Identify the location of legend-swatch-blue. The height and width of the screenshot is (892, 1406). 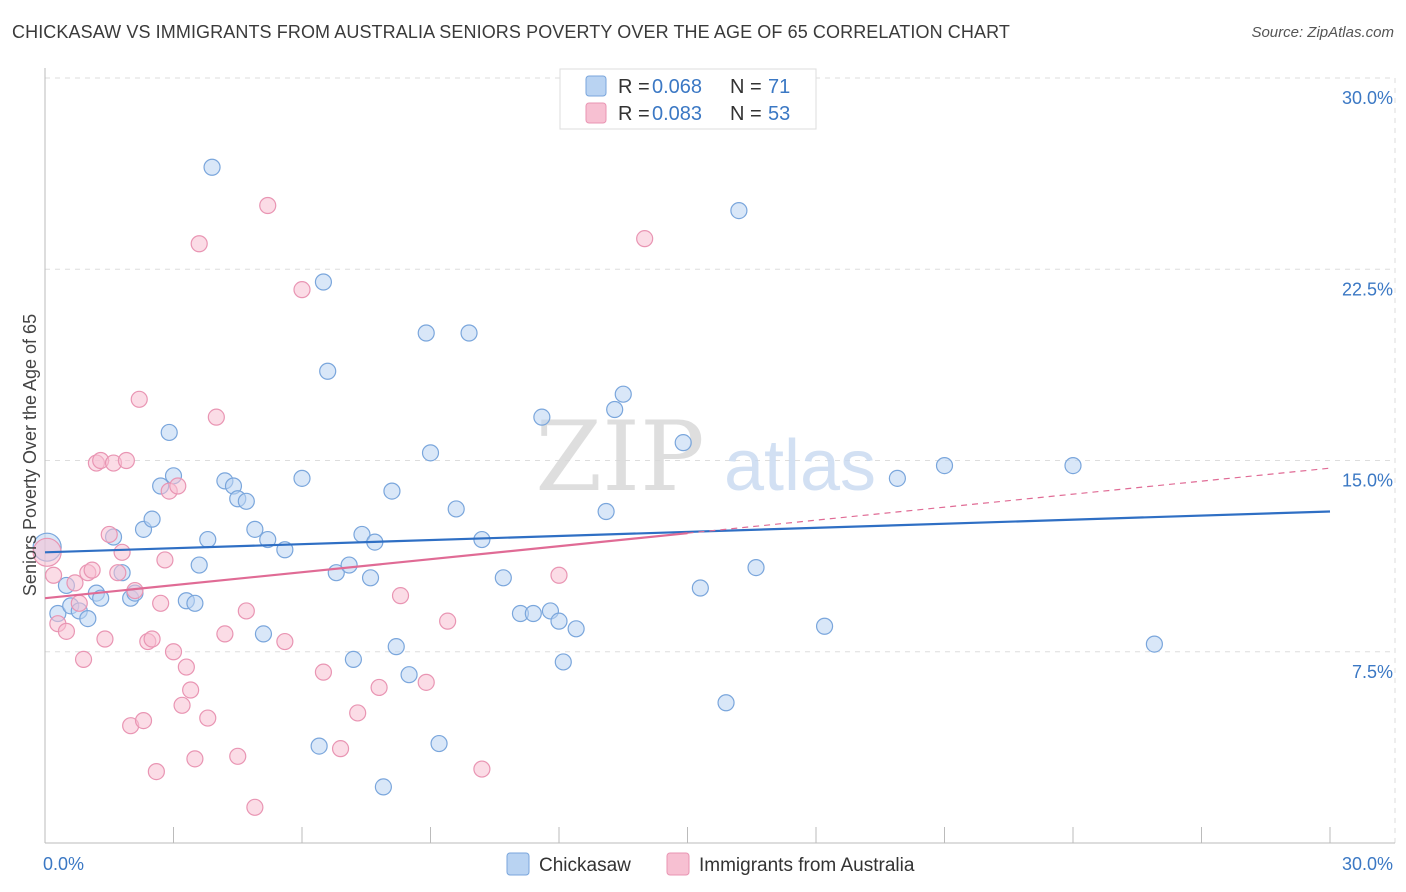
(596, 86).